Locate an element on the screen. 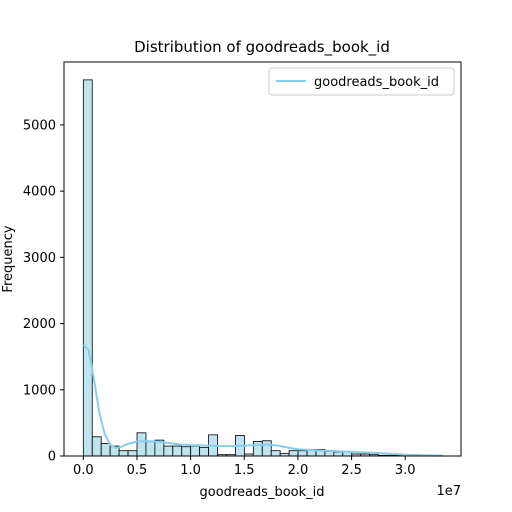 This screenshot has width=512, height=512. y-tick-label: 5000 is located at coordinates (39, 125).